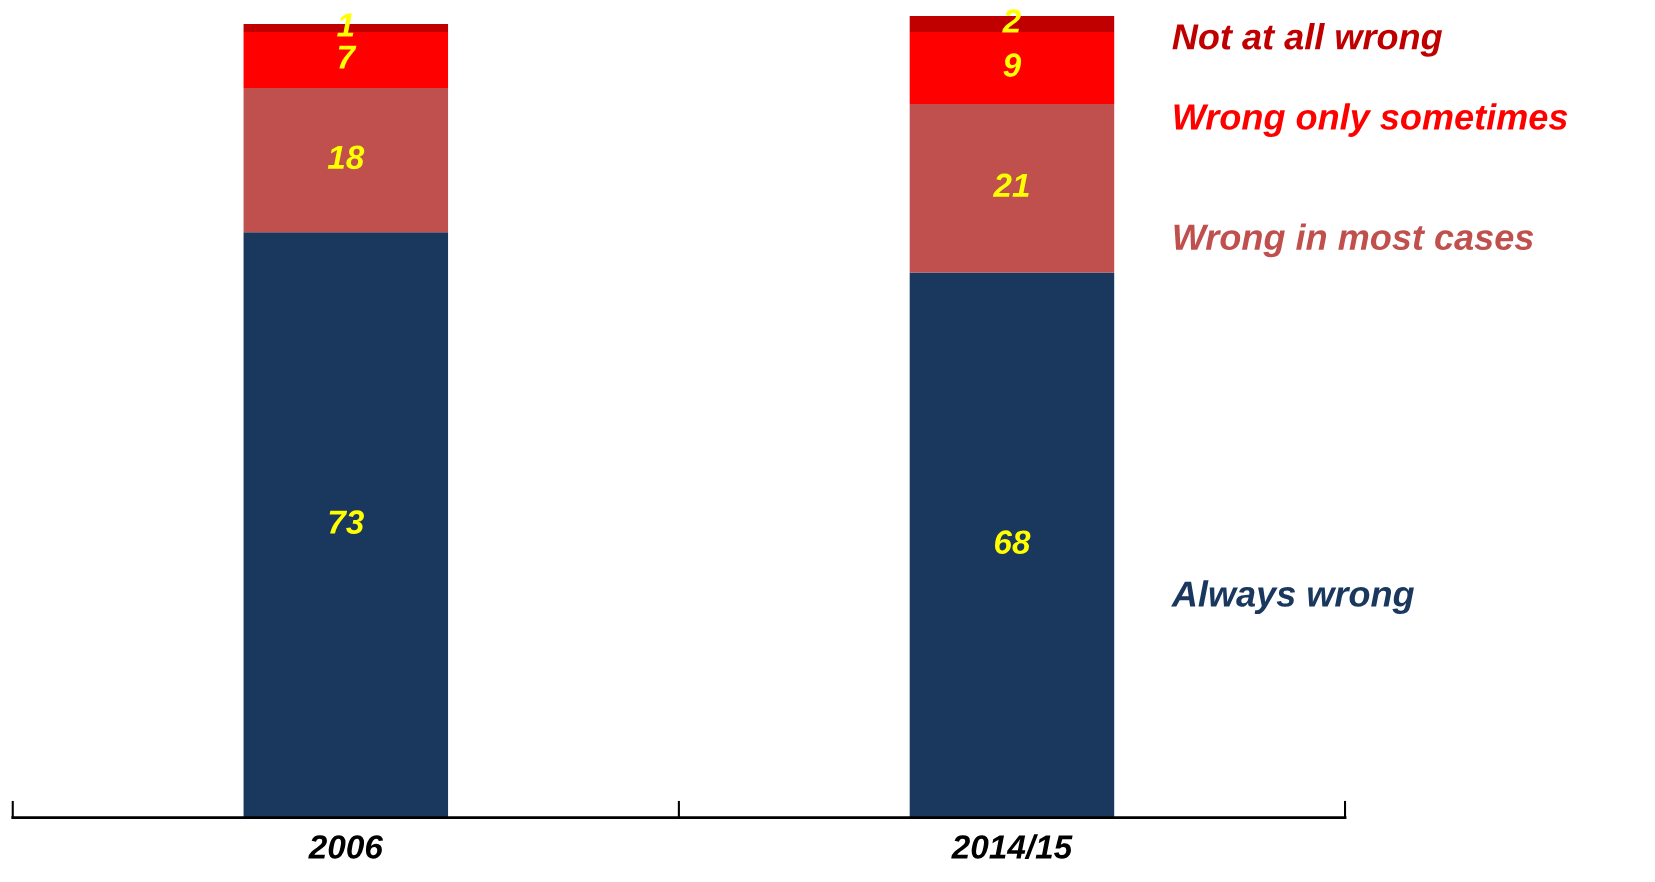 Image resolution: width=1655 pixels, height=882 pixels. I want to click on series-label: Always wrong, so click(1292, 597).